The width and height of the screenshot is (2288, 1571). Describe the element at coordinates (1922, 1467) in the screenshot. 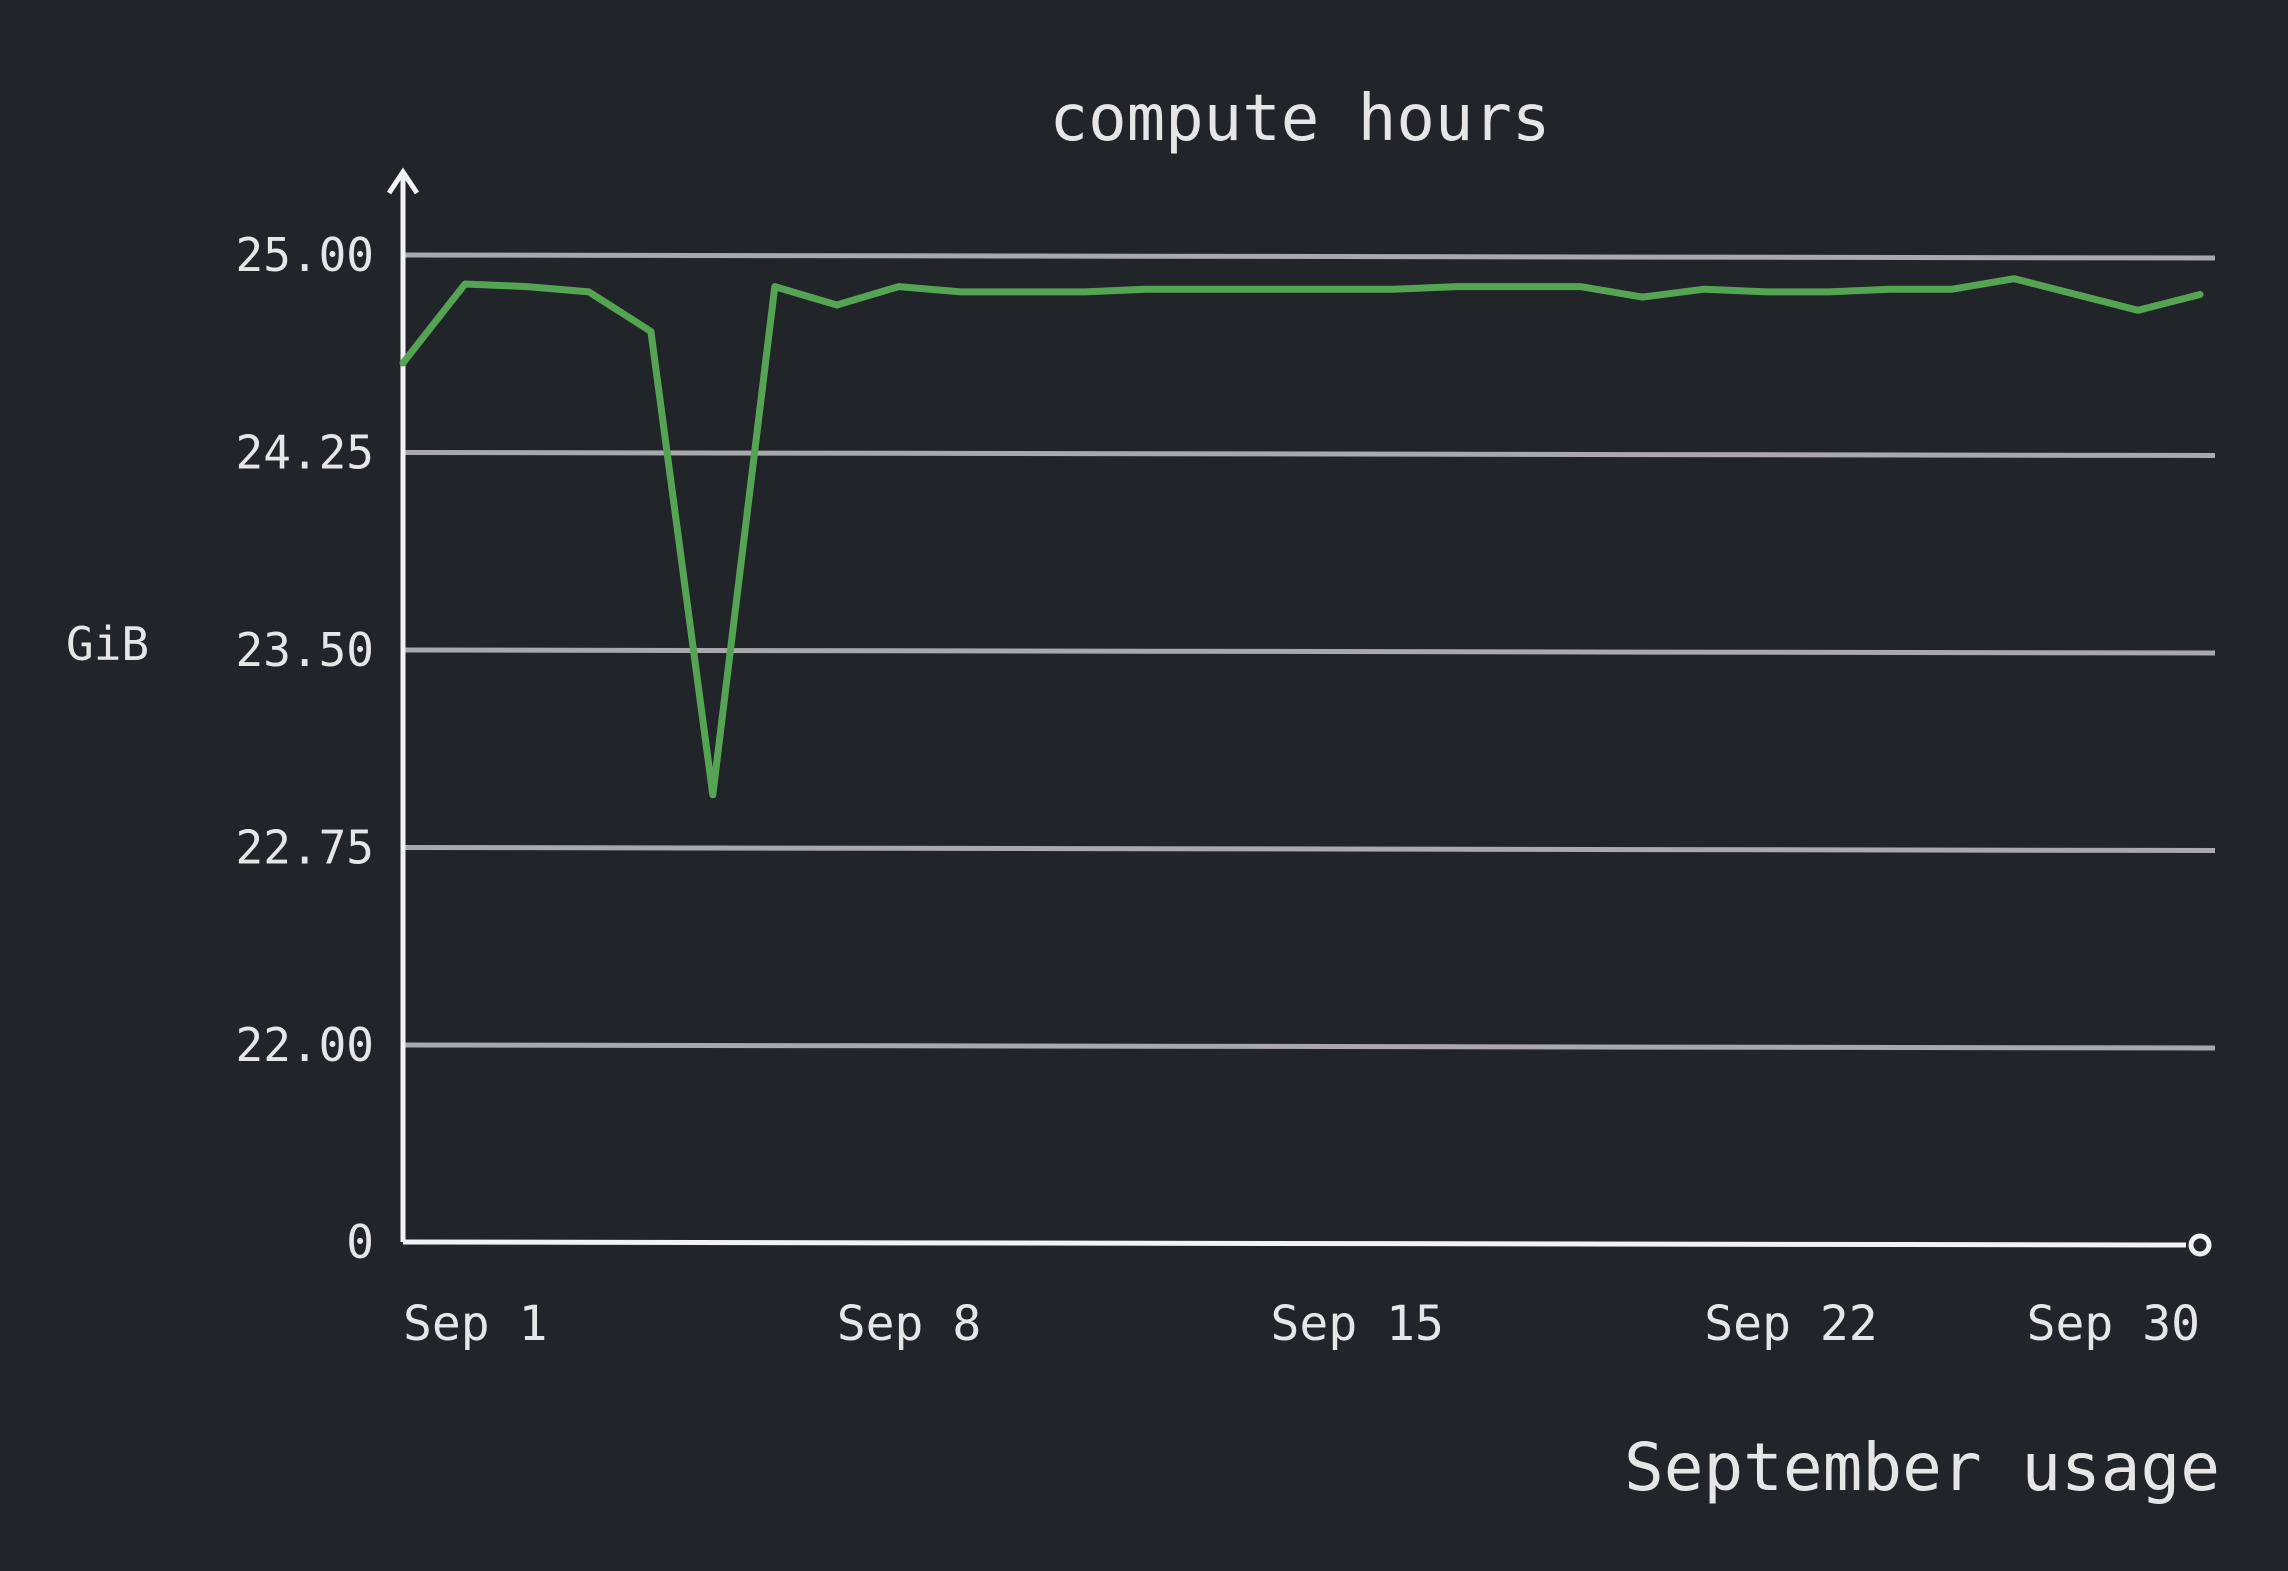

I see `x-axis-label: September usage` at that location.